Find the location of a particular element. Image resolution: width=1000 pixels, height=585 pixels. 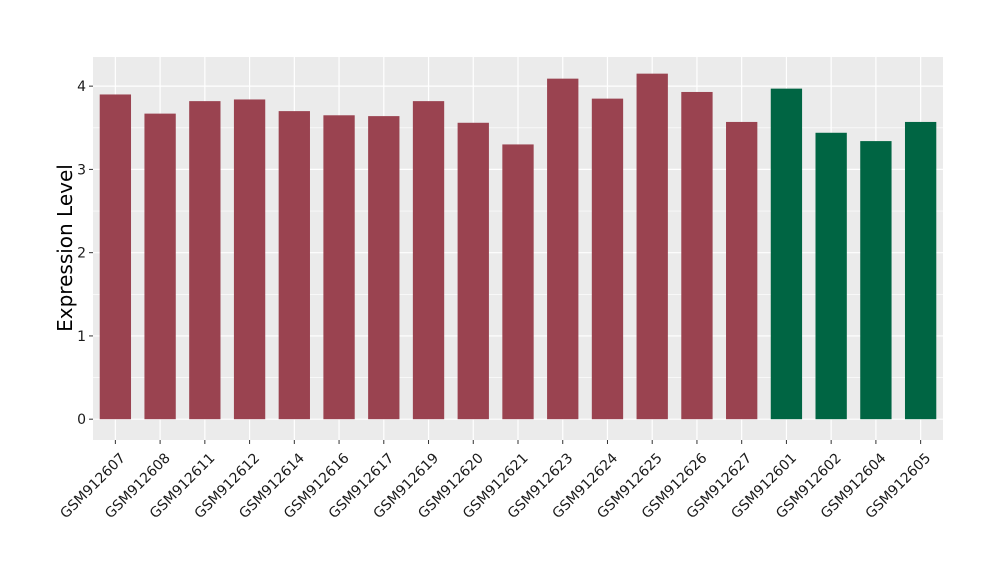

bar-GSM912619 is located at coordinates (428, 260).